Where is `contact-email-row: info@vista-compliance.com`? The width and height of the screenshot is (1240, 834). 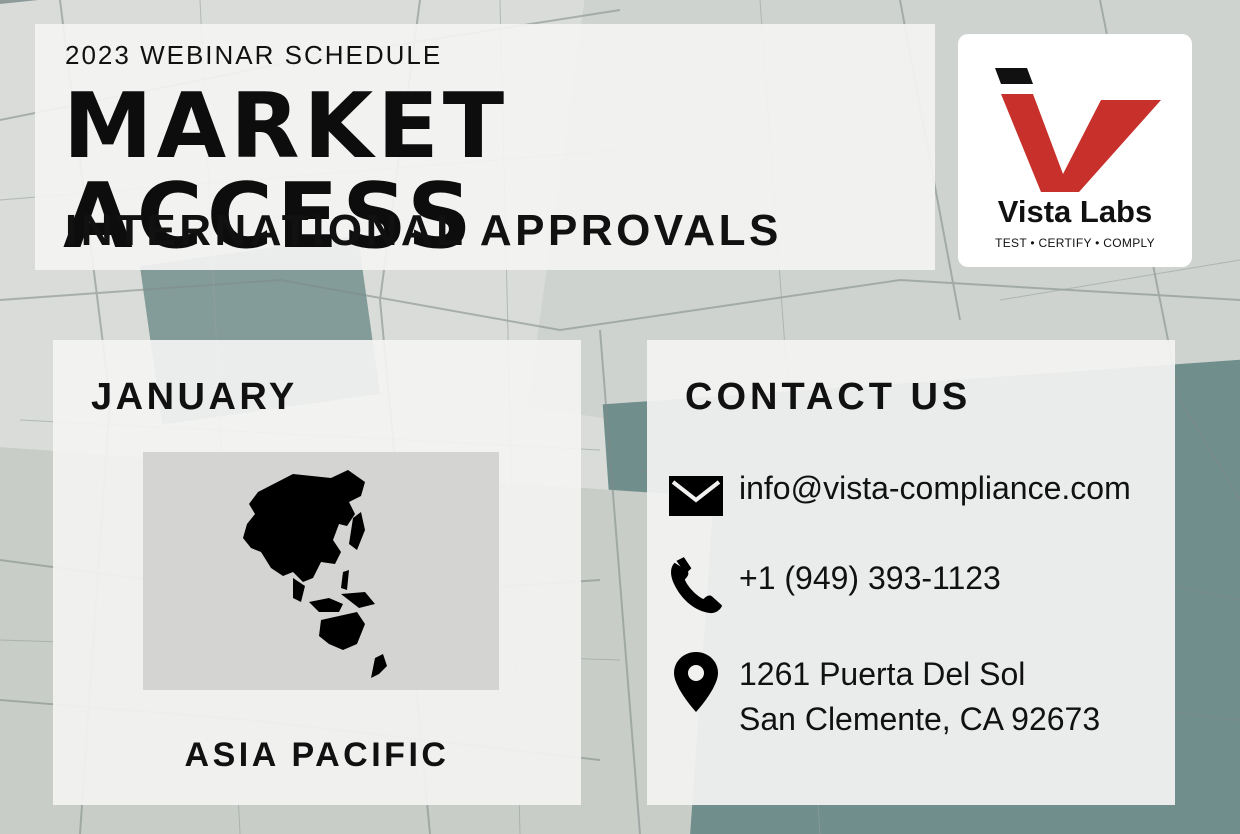 contact-email-row: info@vista-compliance.com is located at coordinates (900, 496).